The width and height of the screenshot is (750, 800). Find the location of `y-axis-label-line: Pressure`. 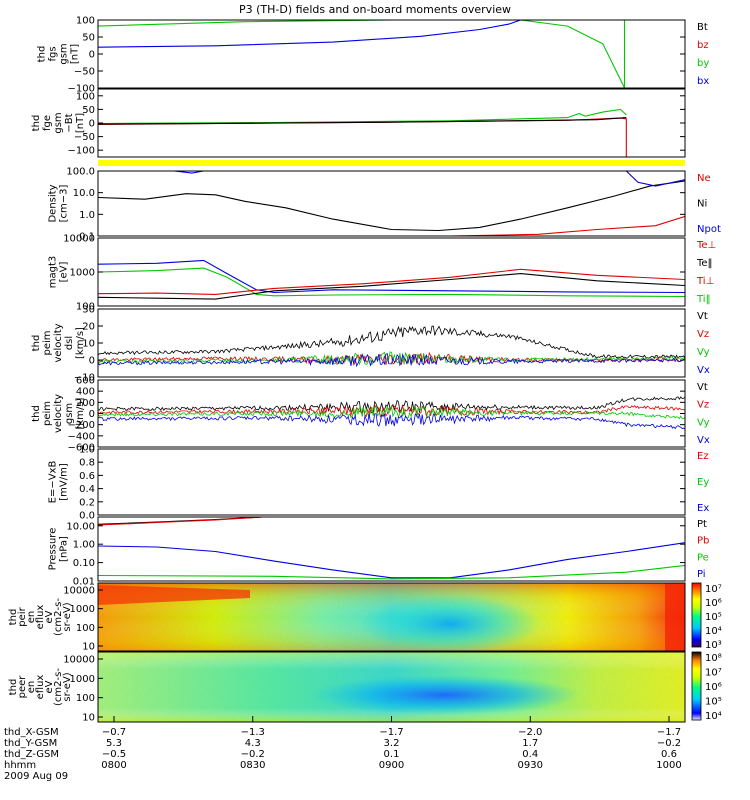

y-axis-label-line: Pressure is located at coordinates (53, 549).